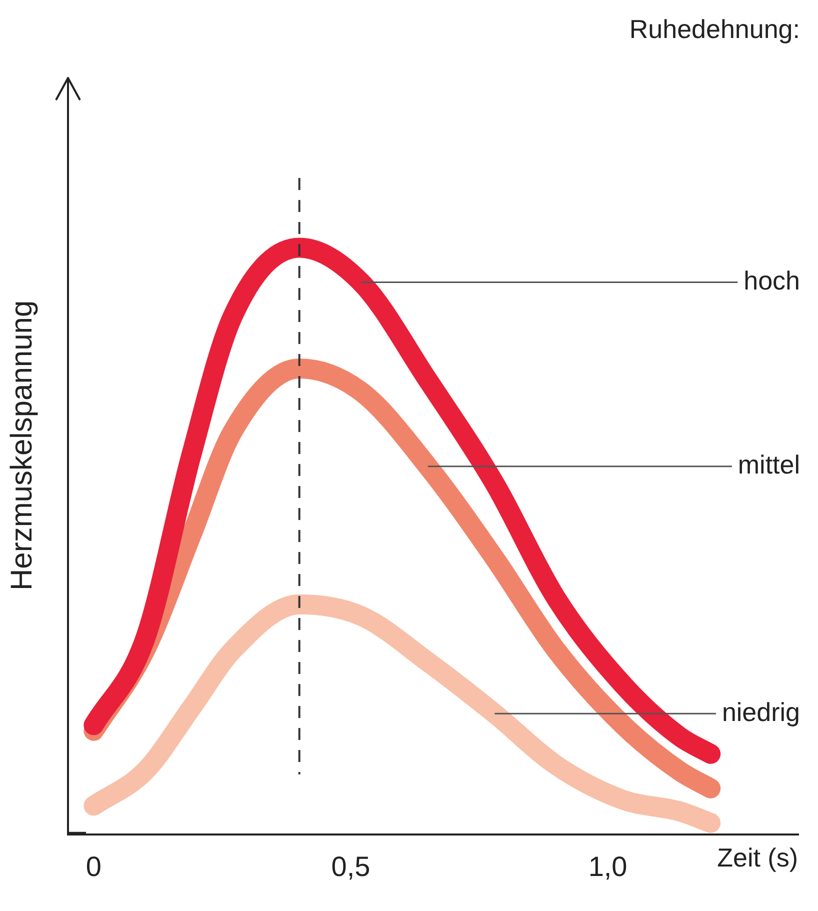 The width and height of the screenshot is (818, 911). Describe the element at coordinates (769, 465) in the screenshot. I see `text: mittel` at that location.